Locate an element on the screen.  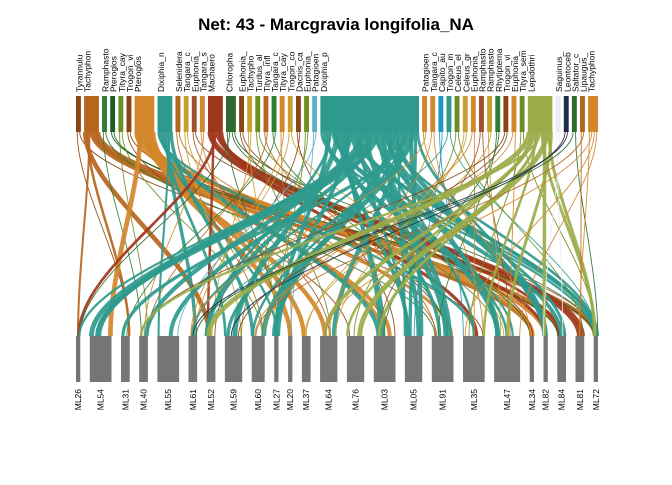
higher-node-label: Dixiphia_n is located at coordinates (161, 72).